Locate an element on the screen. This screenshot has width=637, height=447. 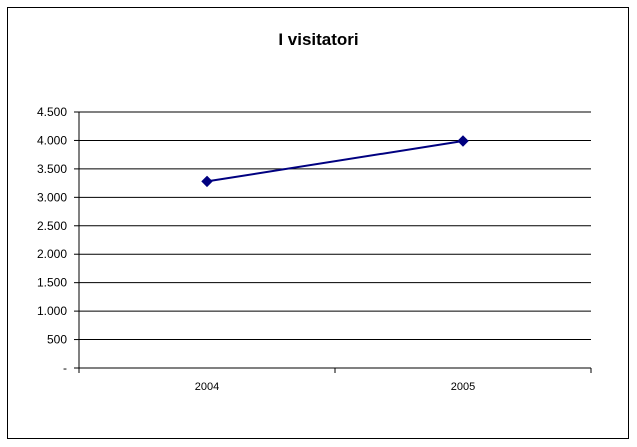
y-tick-label: 1.500 is located at coordinates (52, 283).